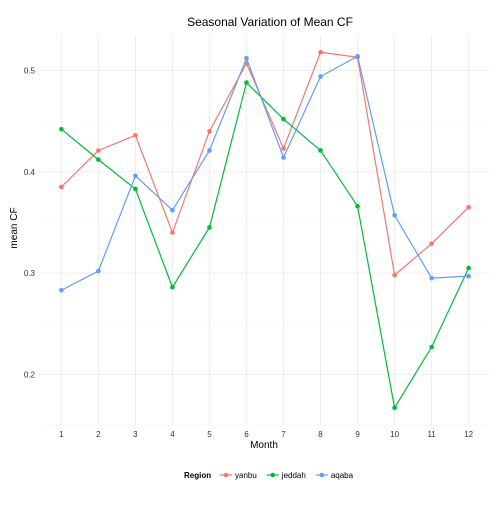 The width and height of the screenshot is (504, 509). I want to click on x-tick-label: 5, so click(209, 434).